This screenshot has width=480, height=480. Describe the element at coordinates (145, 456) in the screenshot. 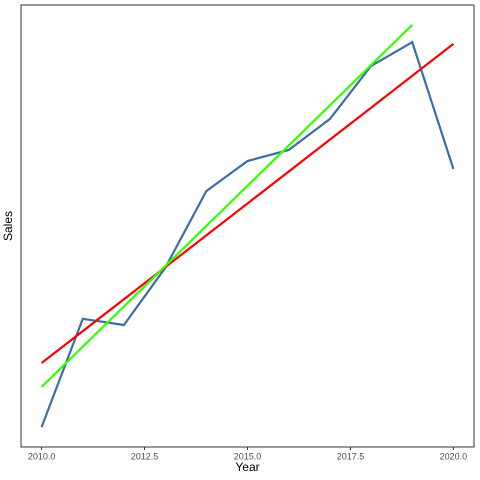

I see `x-tick-label: 2012.5` at that location.